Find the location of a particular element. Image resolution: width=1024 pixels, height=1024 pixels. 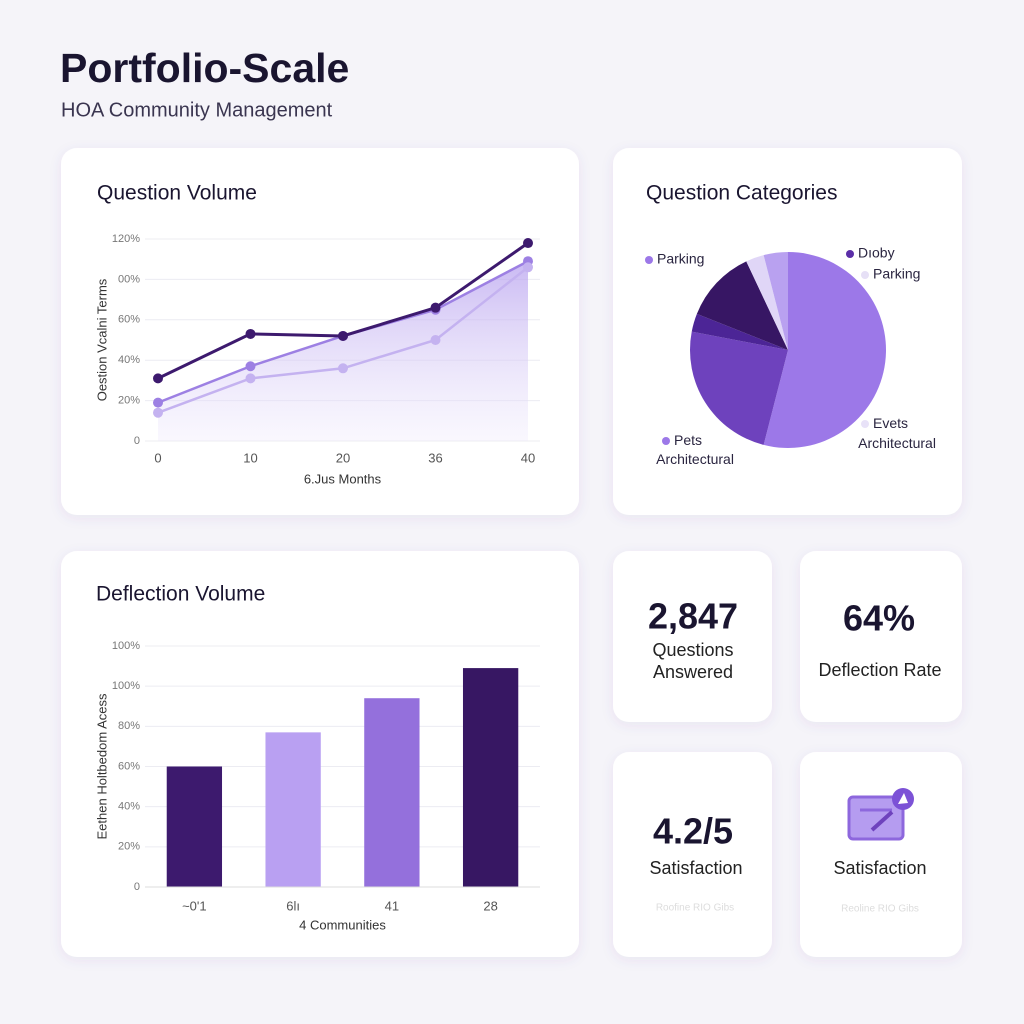

x-axis-label: 4 Communities is located at coordinates (342, 924).